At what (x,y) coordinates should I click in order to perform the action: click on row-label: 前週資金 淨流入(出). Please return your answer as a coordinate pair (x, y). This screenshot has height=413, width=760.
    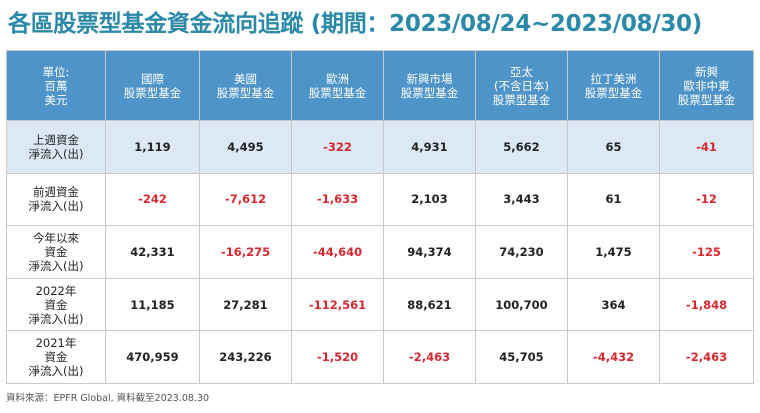
    Looking at the image, I should click on (56, 199).